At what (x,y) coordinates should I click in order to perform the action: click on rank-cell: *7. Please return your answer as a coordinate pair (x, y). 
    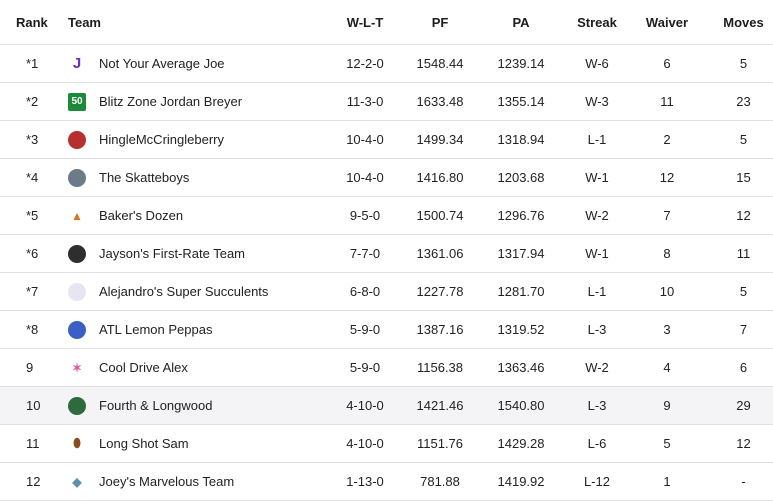
    Looking at the image, I should click on (34, 291).